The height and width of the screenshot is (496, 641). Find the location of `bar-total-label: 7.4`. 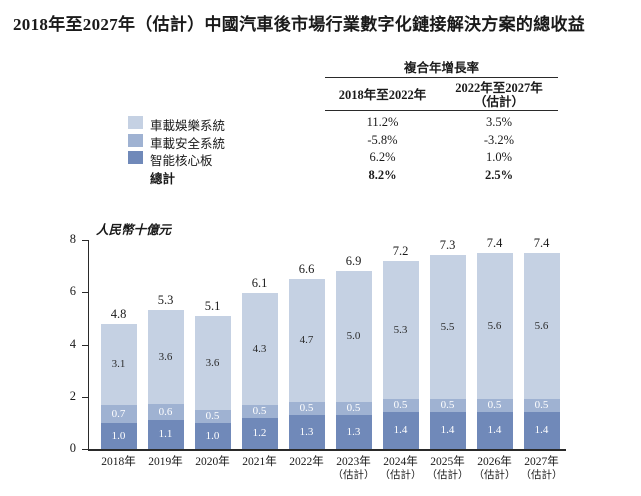

bar-total-label: 7.4 is located at coordinates (494, 243).